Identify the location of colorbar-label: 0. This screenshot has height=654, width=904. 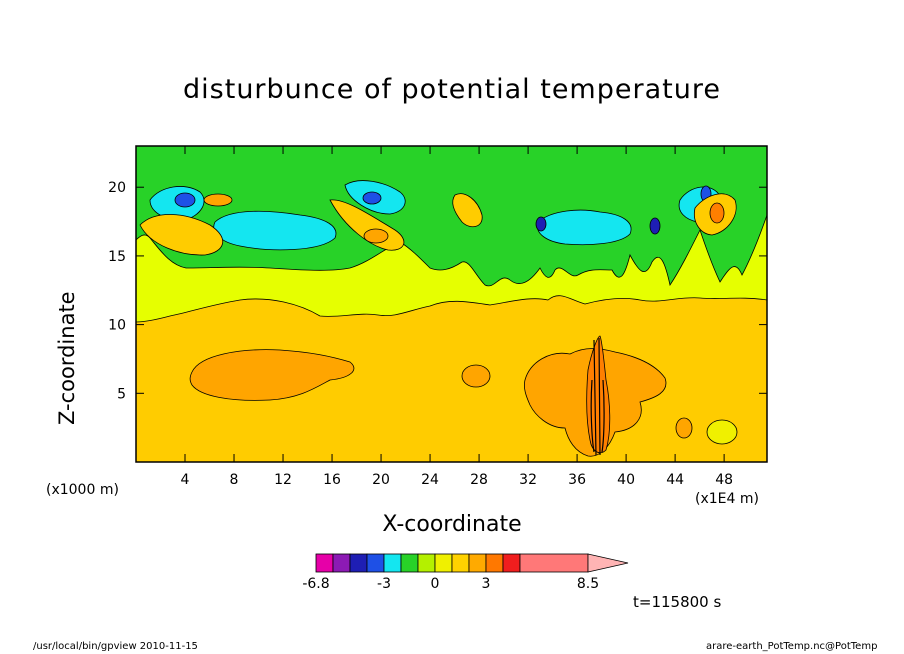
(435, 584).